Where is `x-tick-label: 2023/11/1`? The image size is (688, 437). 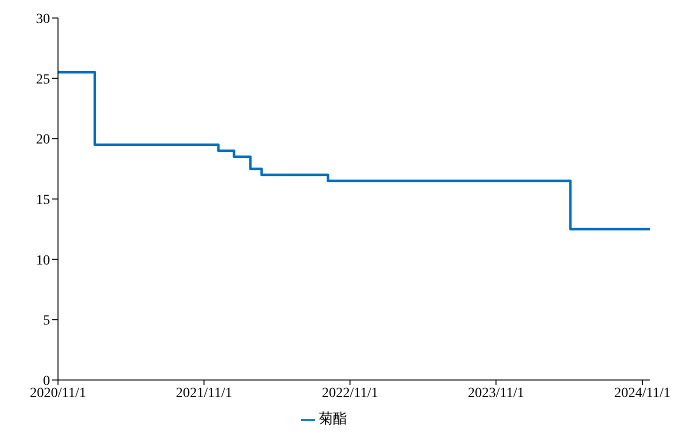
x-tick-label: 2023/11/1 is located at coordinates (496, 393).